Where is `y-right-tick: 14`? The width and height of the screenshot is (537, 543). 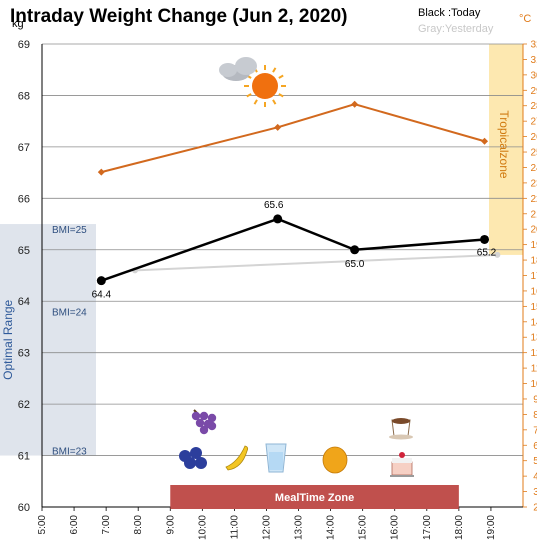 y-right-tick: 14 is located at coordinates (533, 322).